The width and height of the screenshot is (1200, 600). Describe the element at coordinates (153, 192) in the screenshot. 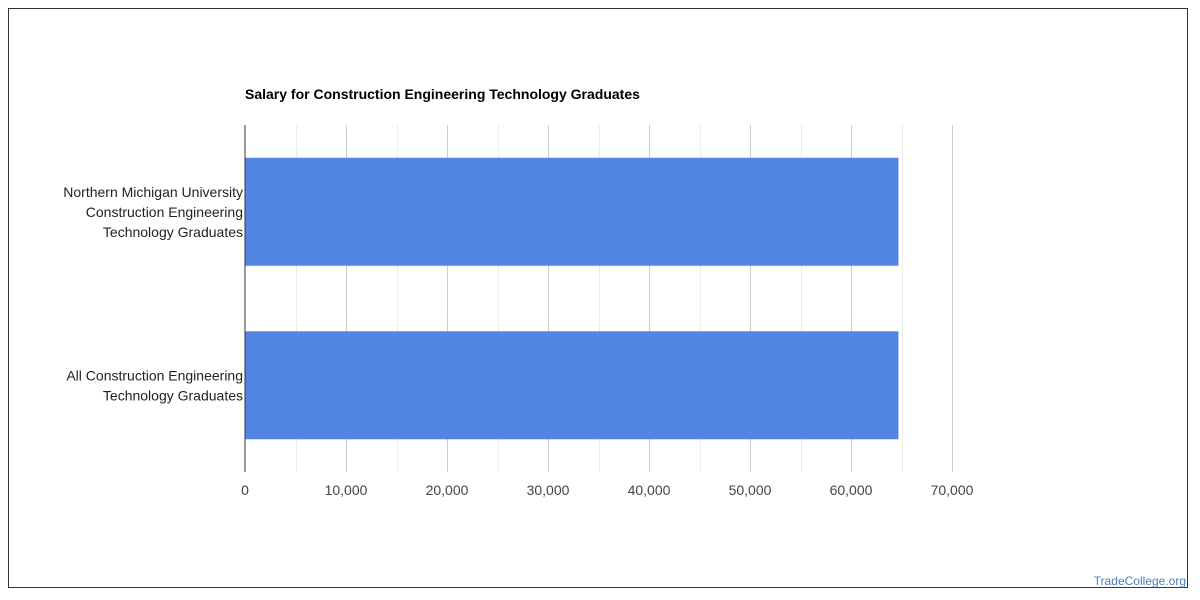

I see `category-label-line: Northern Michigan University` at that location.